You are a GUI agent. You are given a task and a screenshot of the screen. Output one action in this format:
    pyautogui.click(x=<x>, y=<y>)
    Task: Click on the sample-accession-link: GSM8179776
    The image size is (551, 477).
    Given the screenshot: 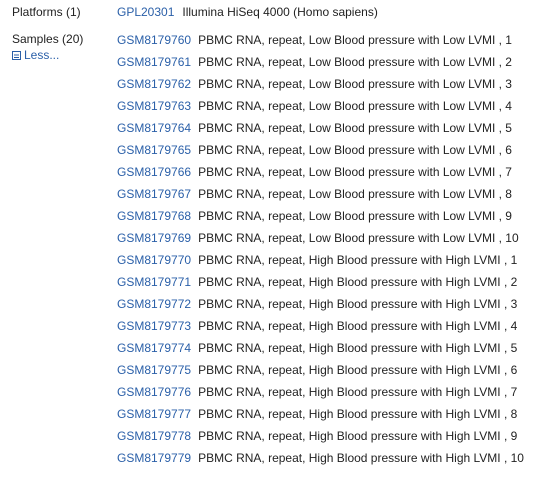 What is the action you would take?
    pyautogui.click(x=154, y=392)
    